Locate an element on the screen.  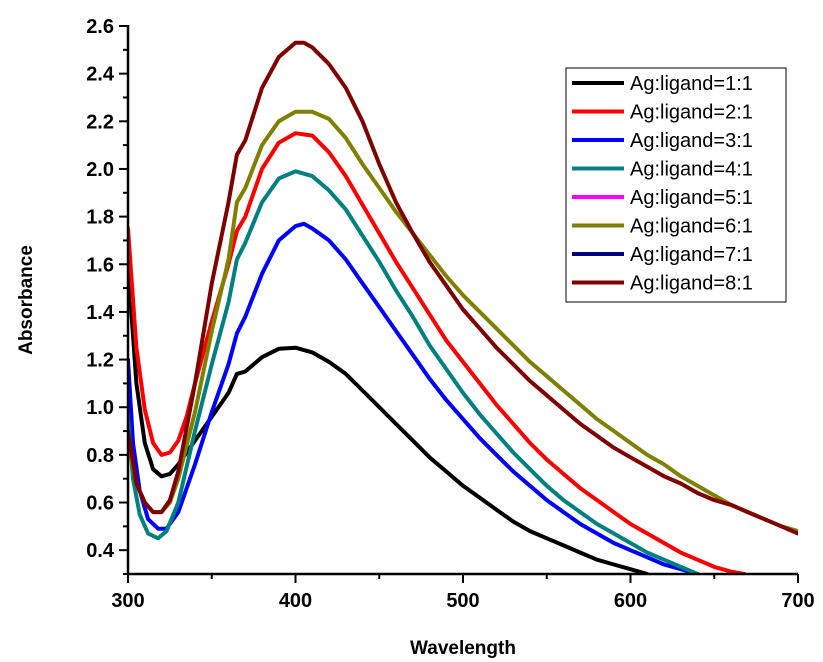
y-tick-label: 0.8 is located at coordinates (100, 456).